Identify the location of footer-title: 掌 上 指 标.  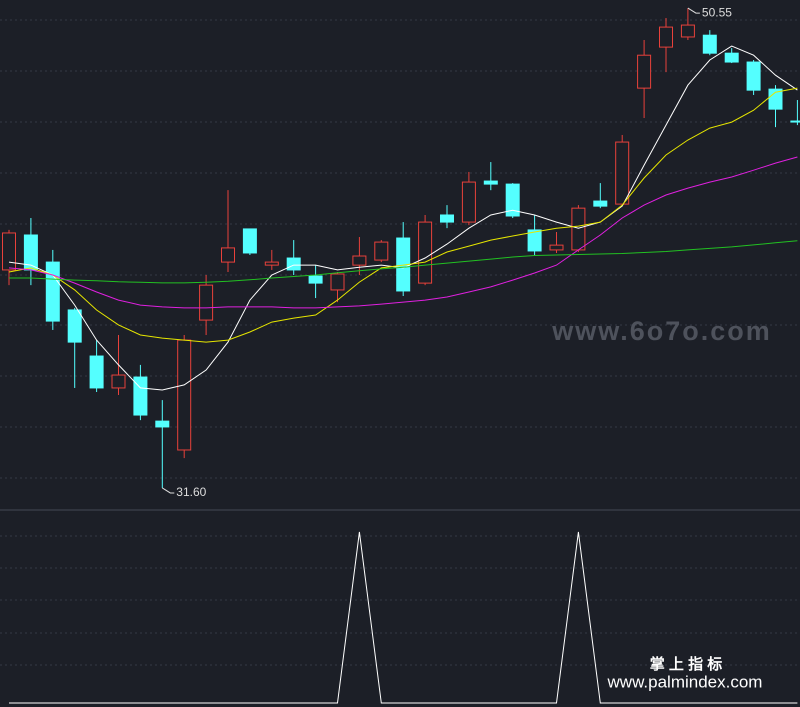
(686, 664).